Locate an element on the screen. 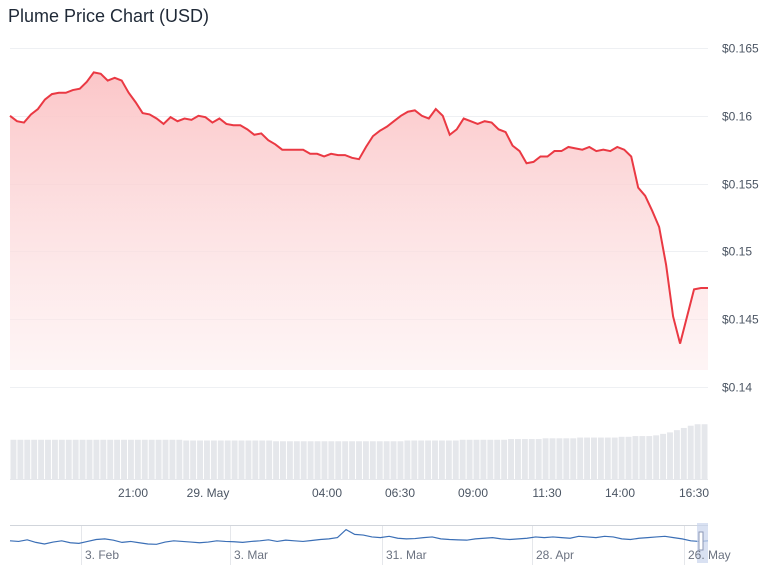 The height and width of the screenshot is (577, 768). navigator-tick-label: 3. Feb is located at coordinates (102, 555).